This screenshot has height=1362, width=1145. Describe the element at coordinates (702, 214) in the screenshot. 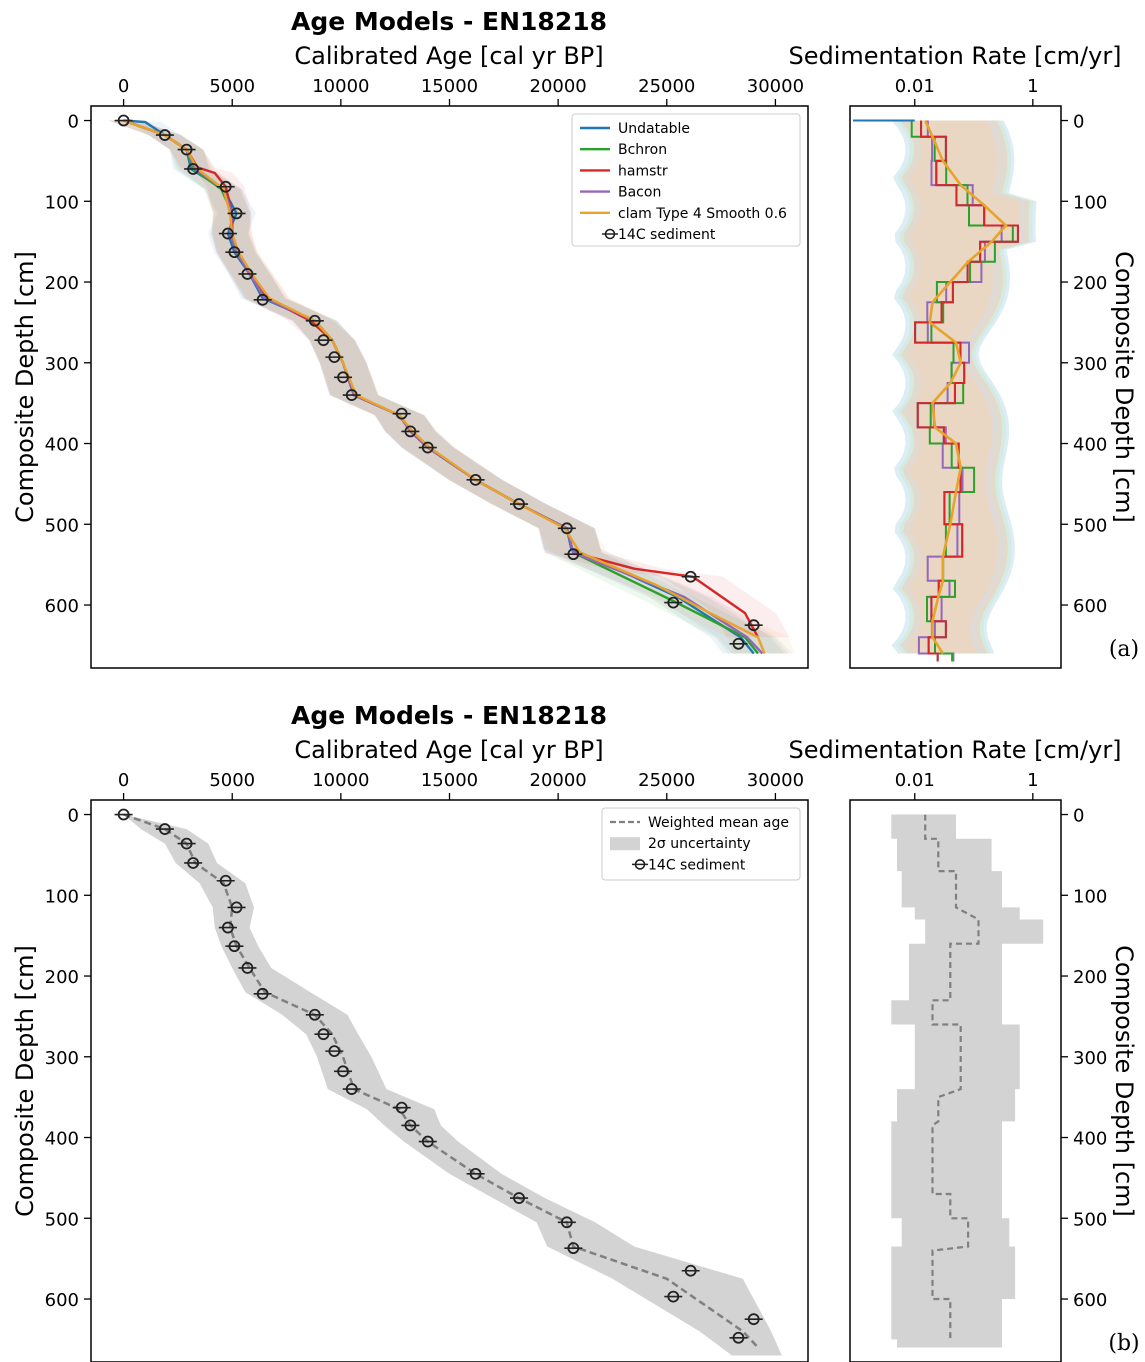

I see `legend-label: clam Type 4 Smooth 0.6` at that location.